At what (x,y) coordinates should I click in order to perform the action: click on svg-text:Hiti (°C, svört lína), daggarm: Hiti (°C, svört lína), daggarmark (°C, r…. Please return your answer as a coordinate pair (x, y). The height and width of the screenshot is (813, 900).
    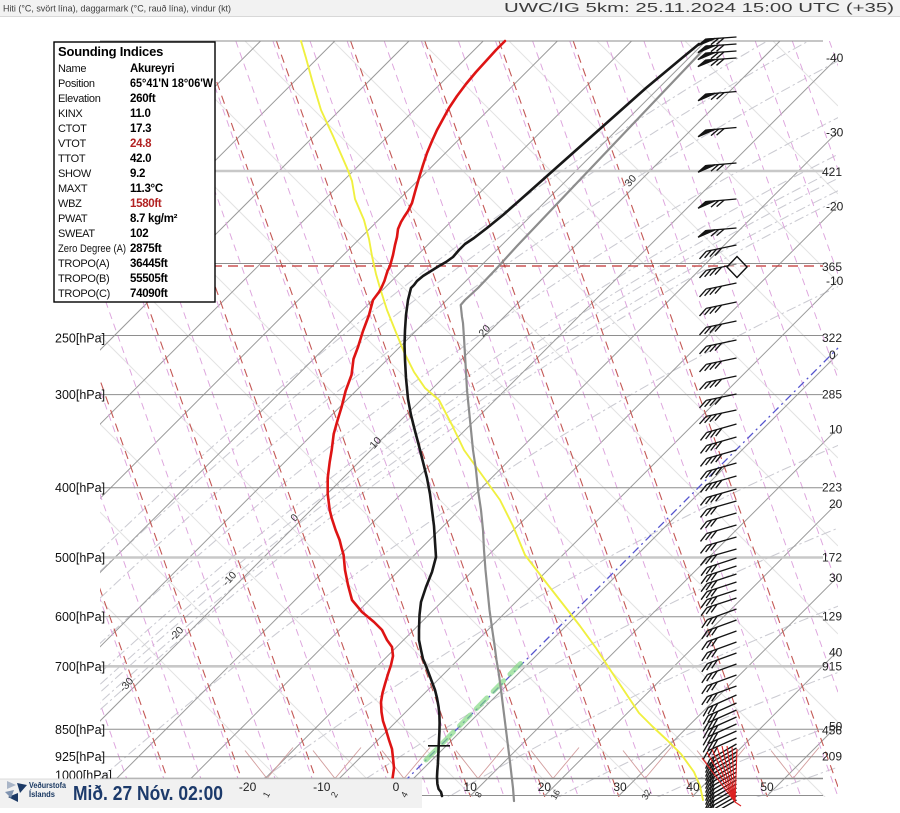
    Looking at the image, I should click on (117, 9).